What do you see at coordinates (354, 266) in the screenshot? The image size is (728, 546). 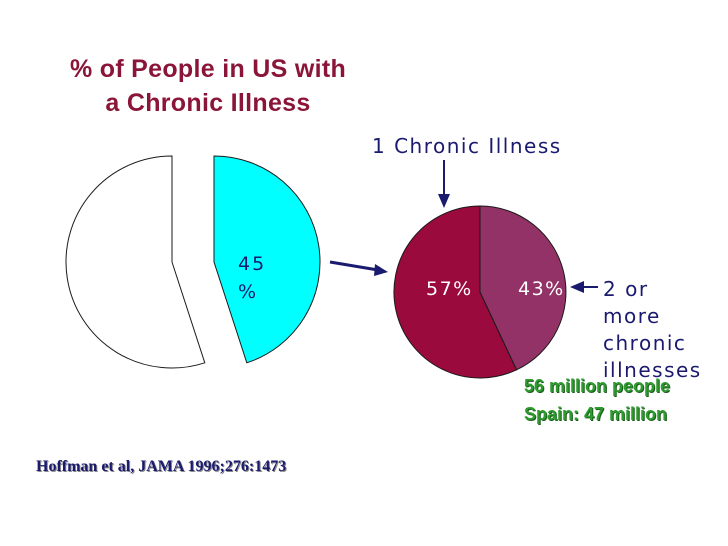 I see `connector-arrow-line` at bounding box center [354, 266].